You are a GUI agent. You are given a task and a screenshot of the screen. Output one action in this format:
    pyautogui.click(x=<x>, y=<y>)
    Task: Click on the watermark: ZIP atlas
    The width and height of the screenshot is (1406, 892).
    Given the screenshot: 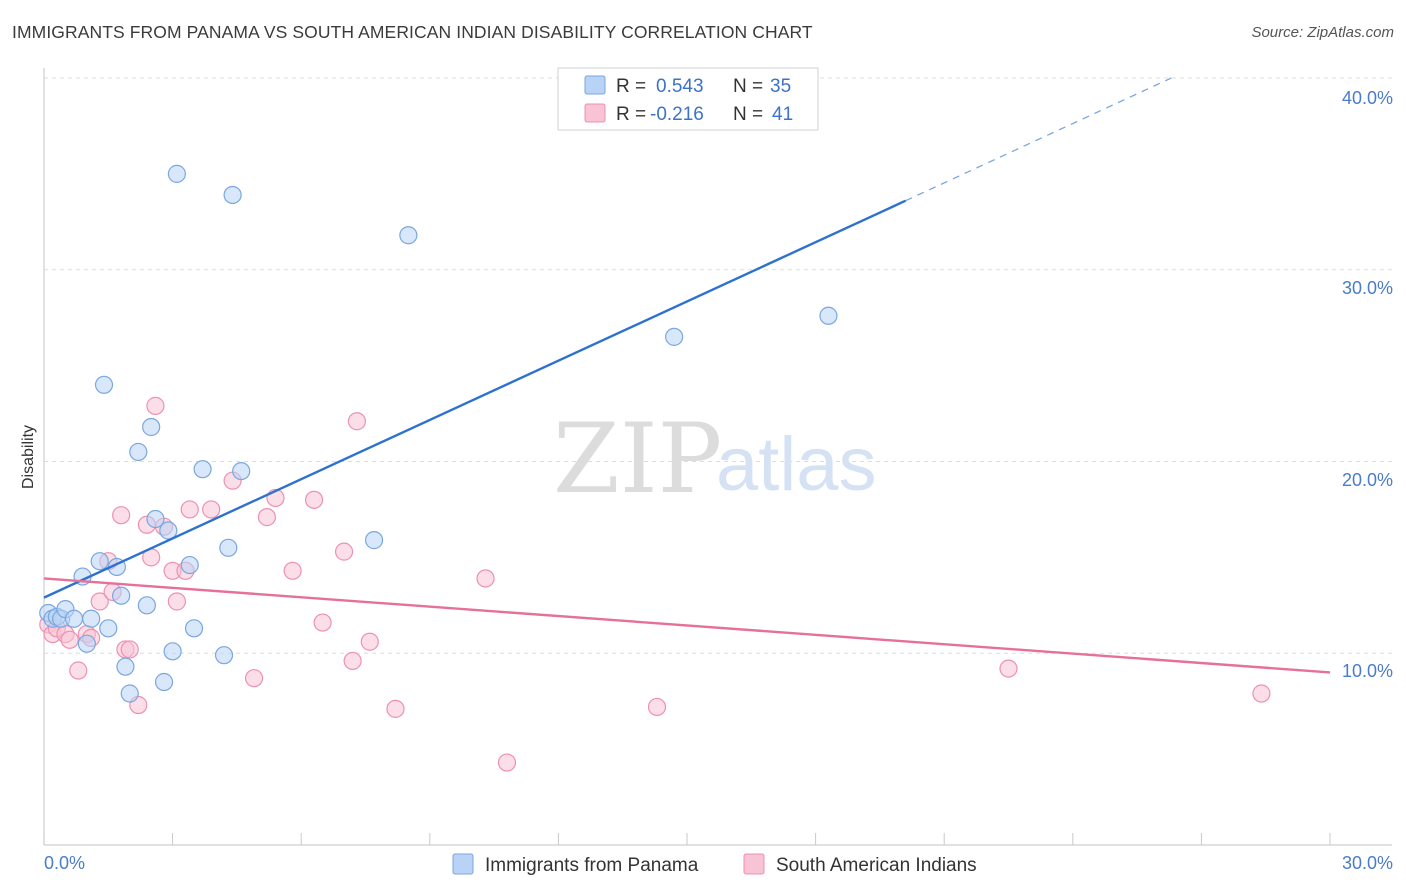 What is the action you would take?
    pyautogui.click(x=715, y=459)
    